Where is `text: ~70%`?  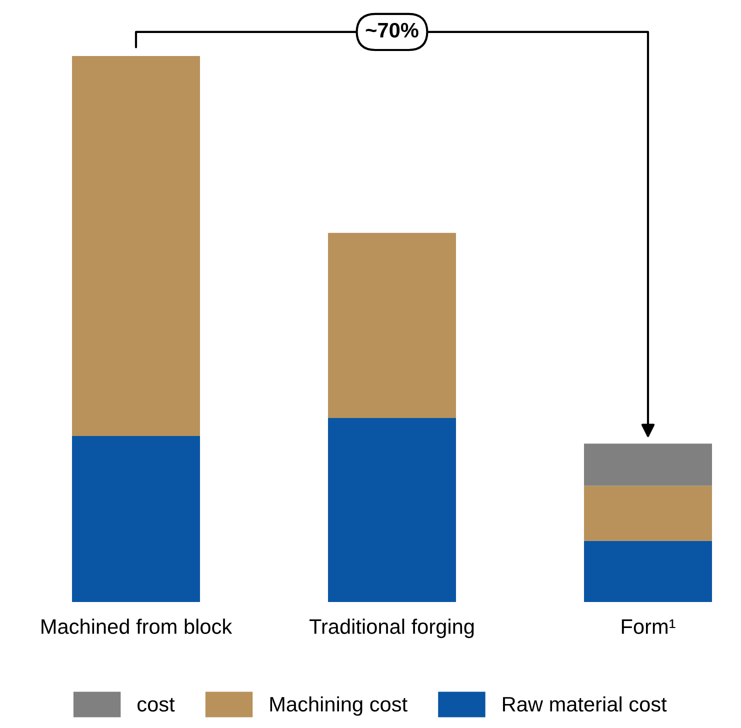 text: ~70% is located at coordinates (392, 30).